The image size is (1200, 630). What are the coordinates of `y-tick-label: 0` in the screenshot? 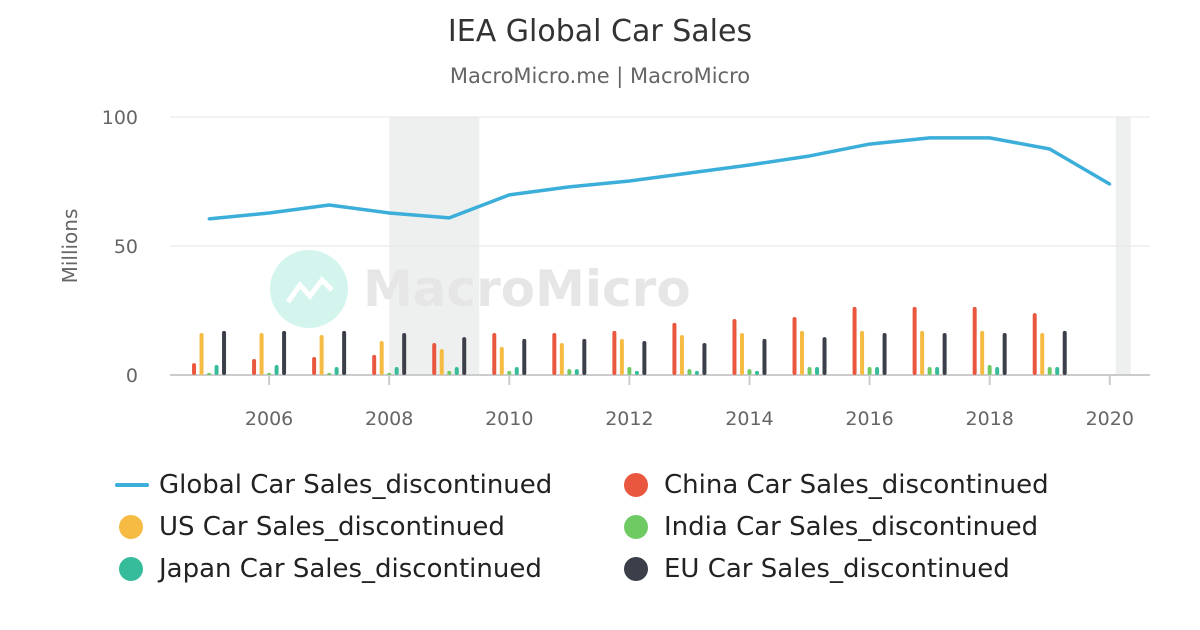 It's located at (132, 376).